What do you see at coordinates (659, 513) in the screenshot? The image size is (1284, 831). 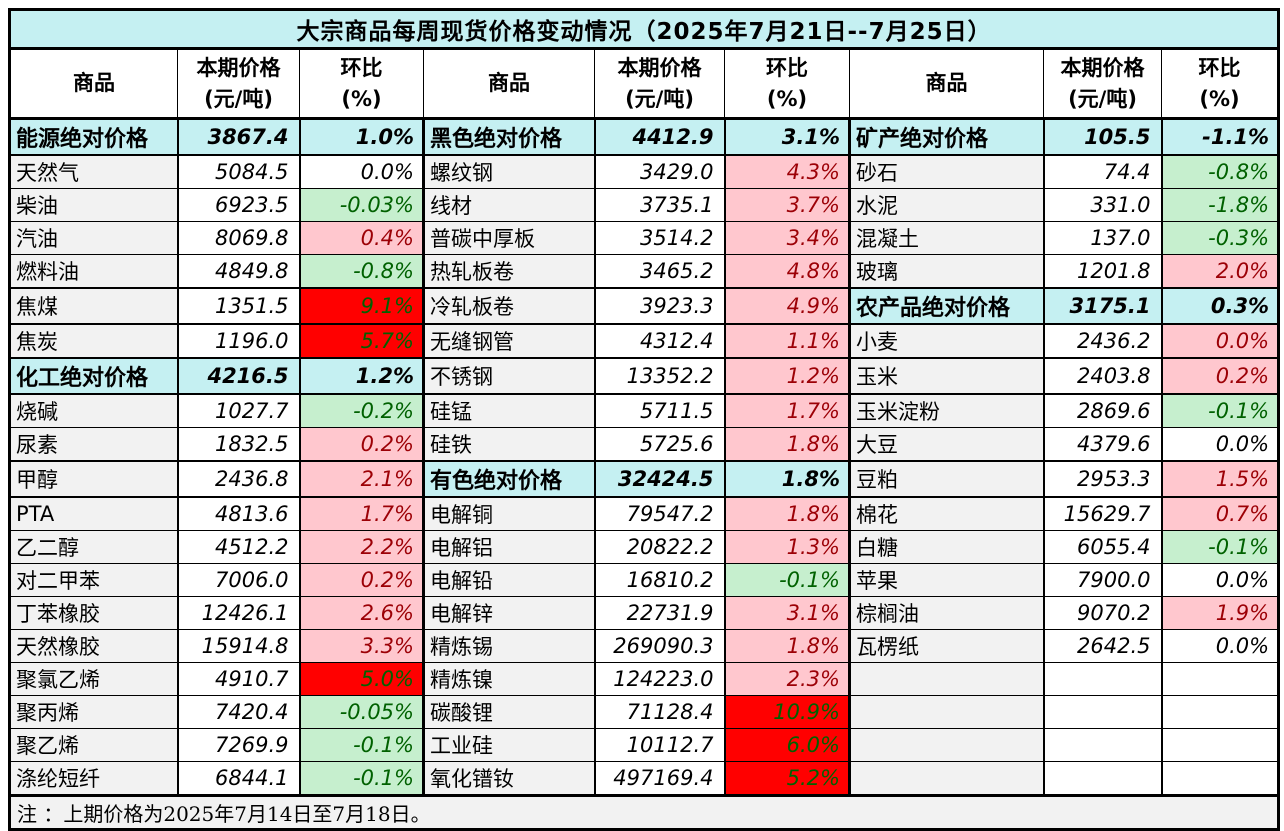 I see `price-cell: 79547.2` at bounding box center [659, 513].